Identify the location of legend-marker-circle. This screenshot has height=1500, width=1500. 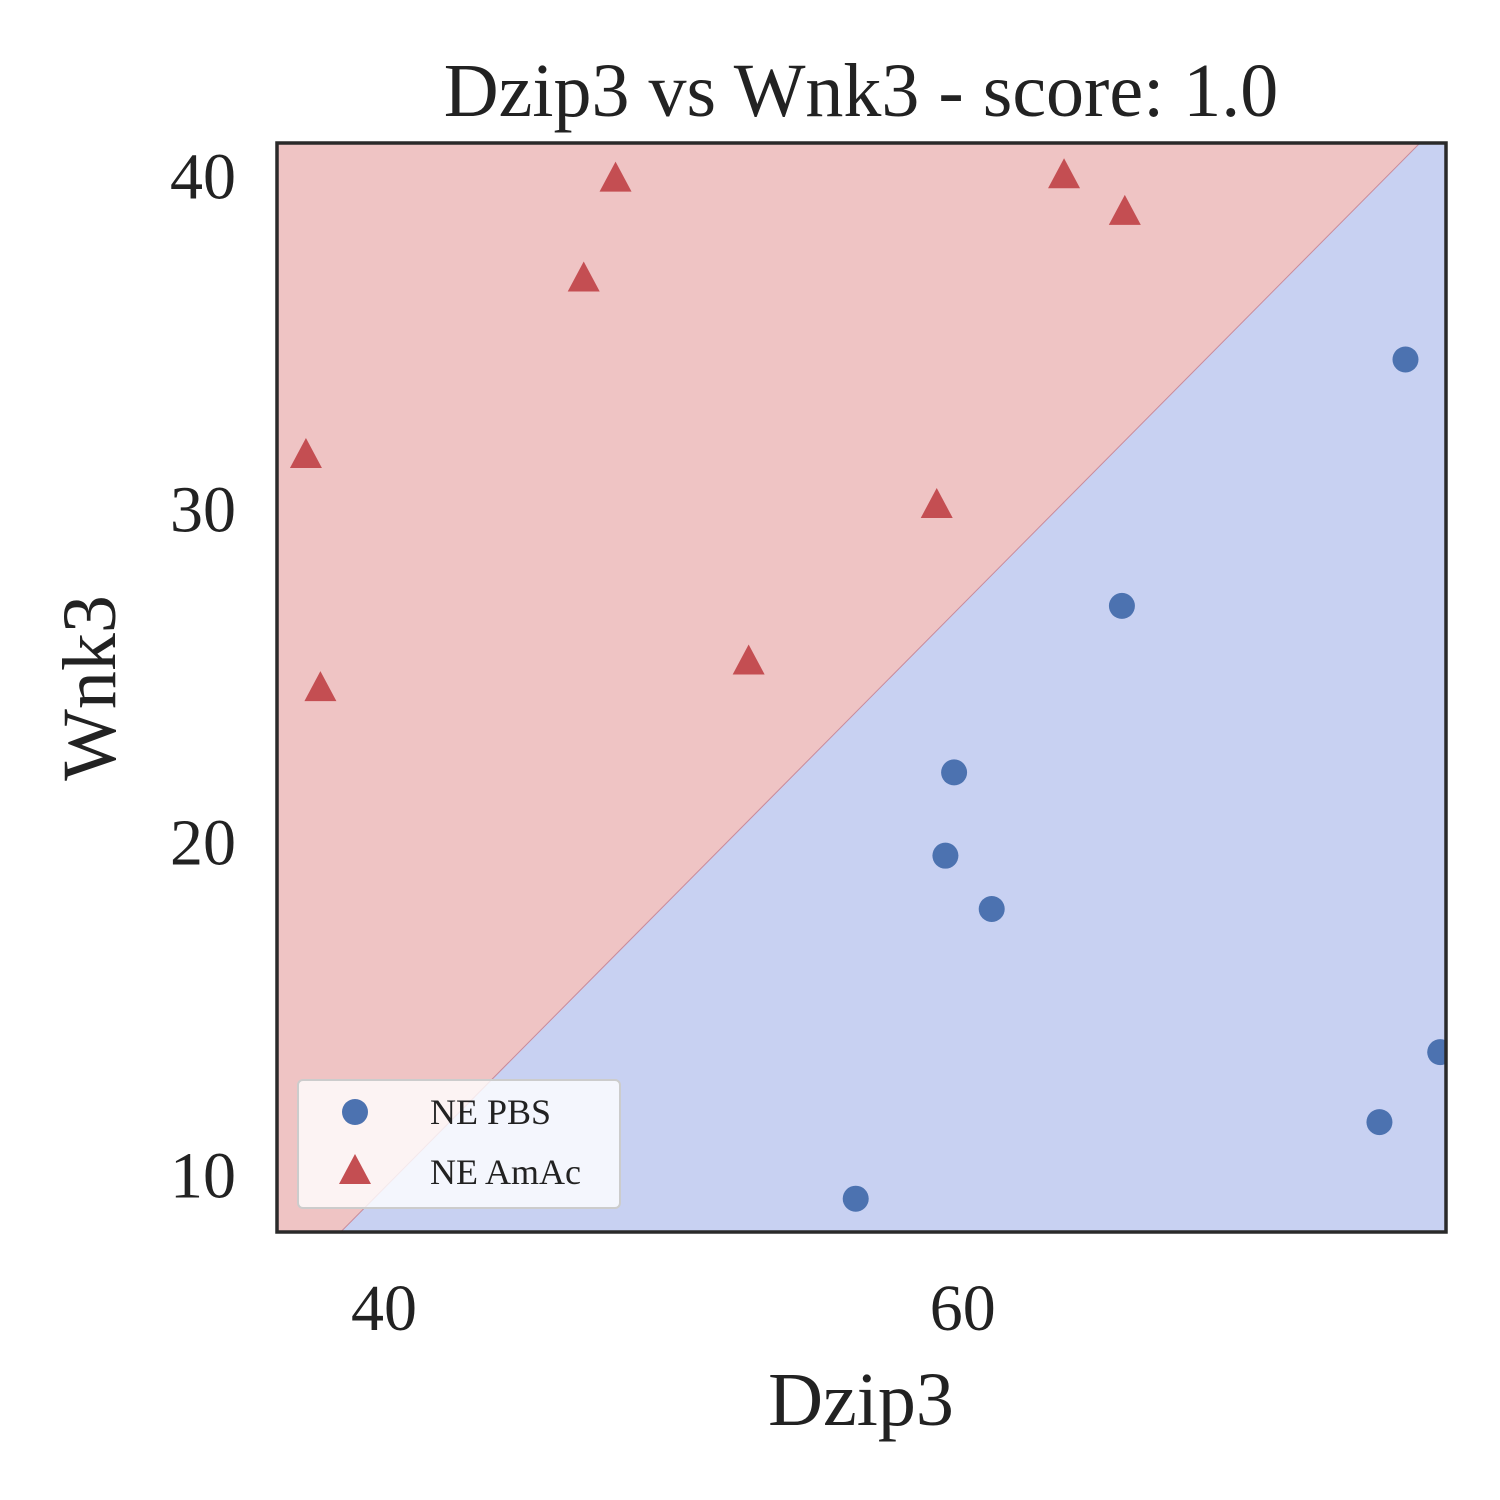
(355, 1112).